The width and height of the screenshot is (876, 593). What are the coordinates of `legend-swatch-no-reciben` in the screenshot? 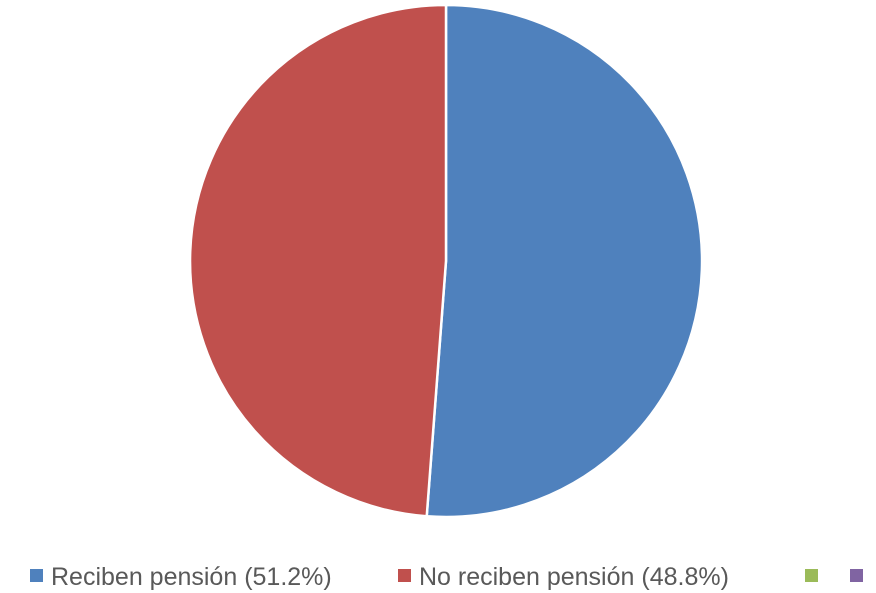 It's located at (404, 575).